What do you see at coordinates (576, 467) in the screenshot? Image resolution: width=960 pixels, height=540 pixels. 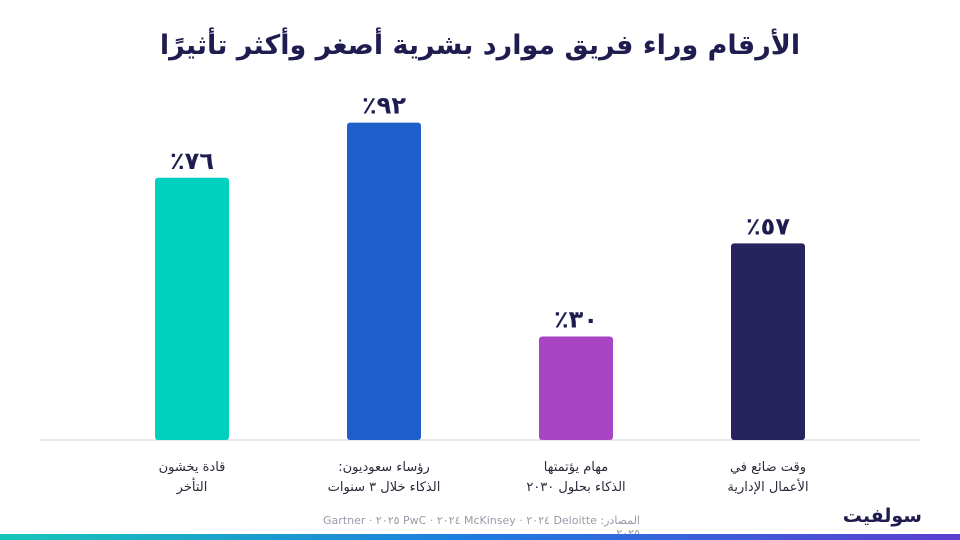 I see `category-label-3-line-1: مهام يؤتمتها` at bounding box center [576, 467].